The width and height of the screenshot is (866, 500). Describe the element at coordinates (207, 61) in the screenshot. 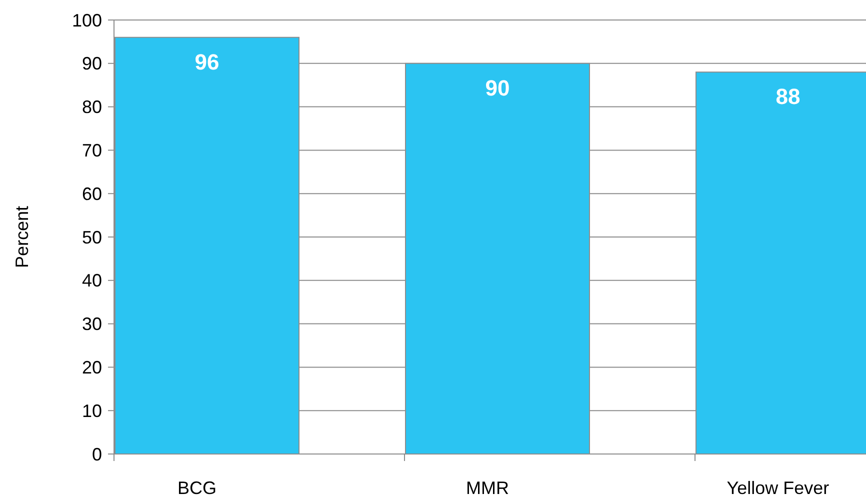

I see `data-label: 96` at that location.